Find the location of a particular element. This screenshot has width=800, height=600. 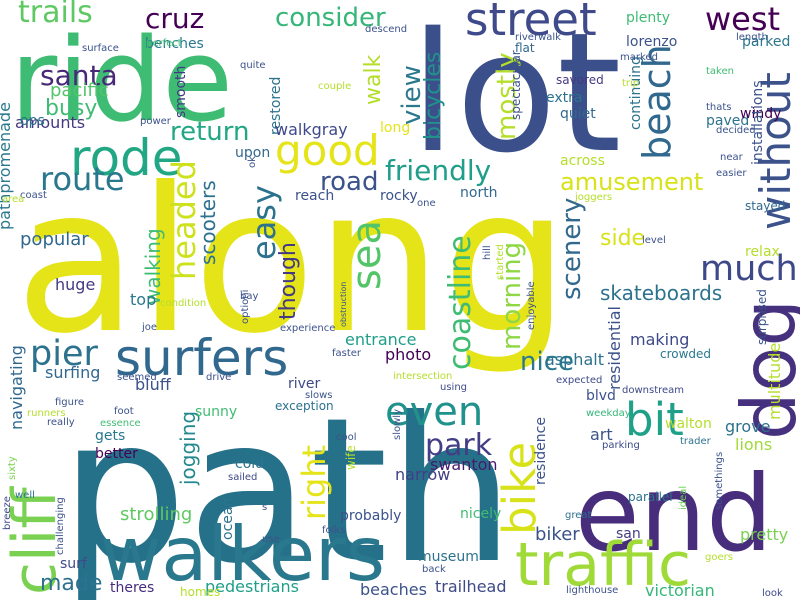

word-amusement: amusement is located at coordinates (631, 182).